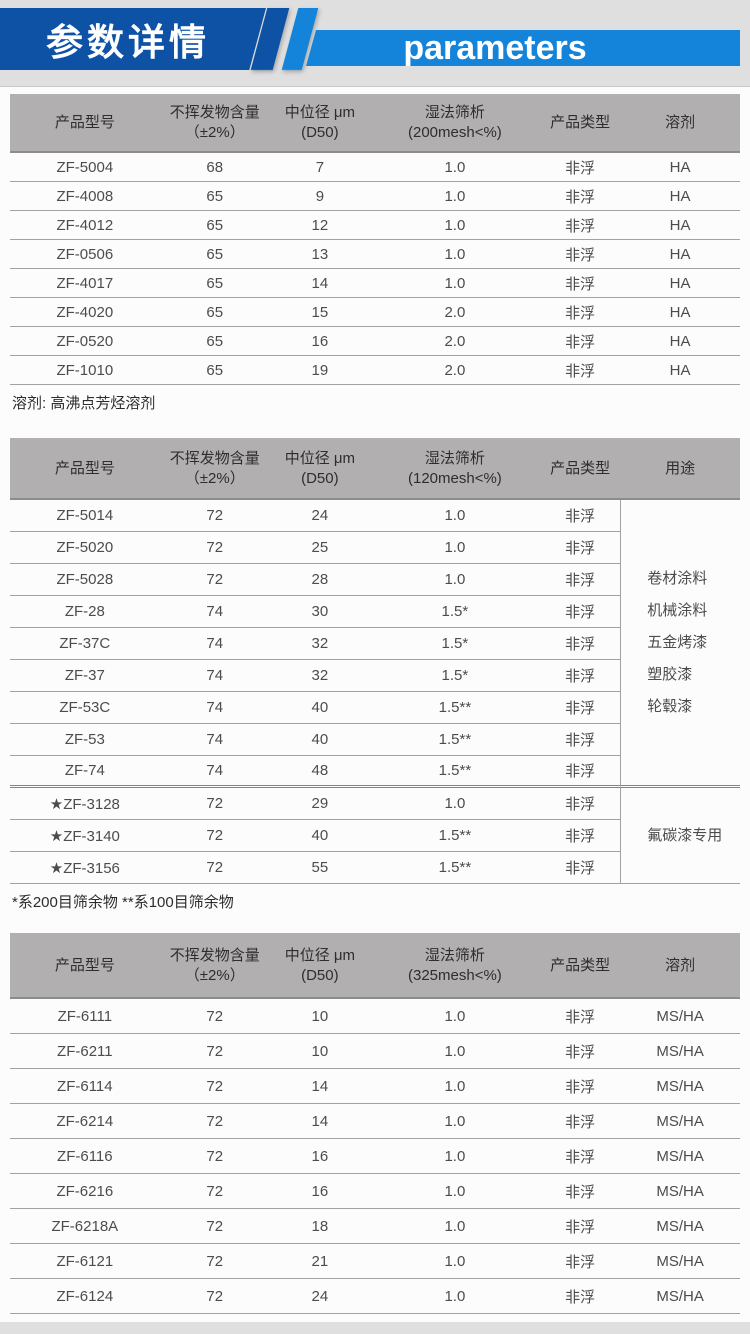 The image size is (750, 1334). Describe the element at coordinates (85, 341) in the screenshot. I see `cell-model: ZF-0520` at that location.